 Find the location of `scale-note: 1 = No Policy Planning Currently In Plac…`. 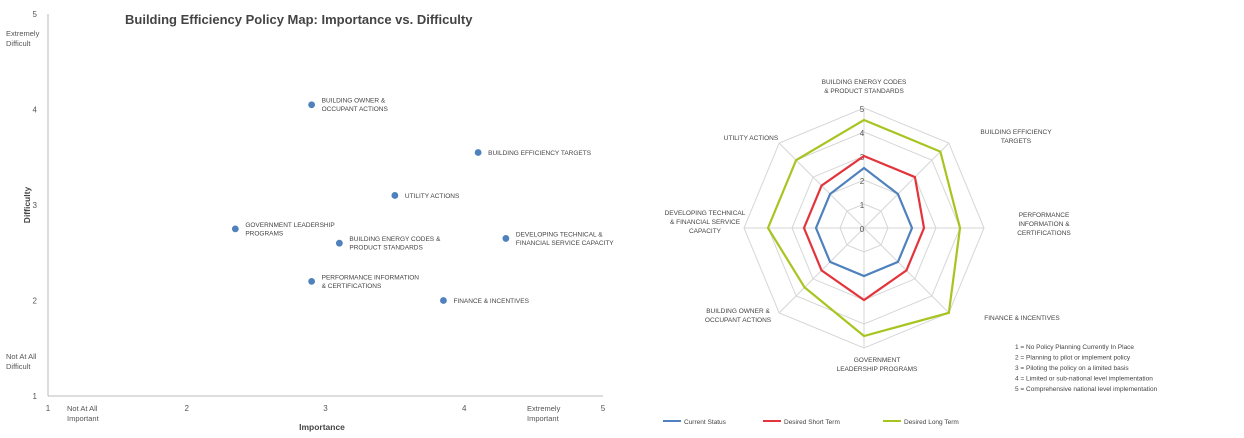

scale-note: 1 = No Policy Planning Currently In Plac… is located at coordinates (1086, 368).